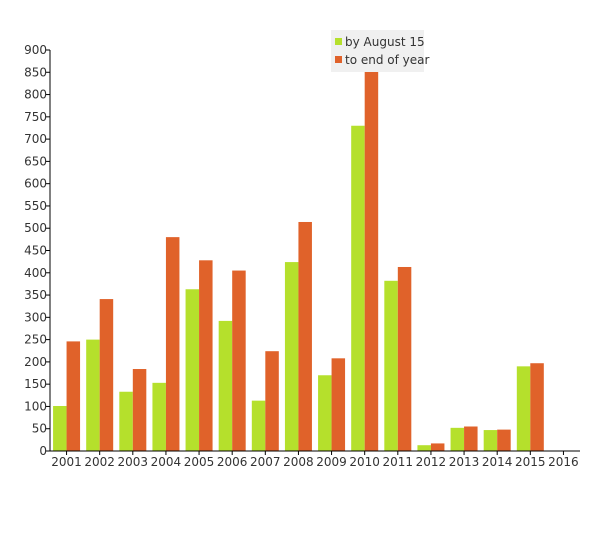  What do you see at coordinates (338, 404) in the screenshot?
I see `bar-to-end-of-year-2009` at bounding box center [338, 404].